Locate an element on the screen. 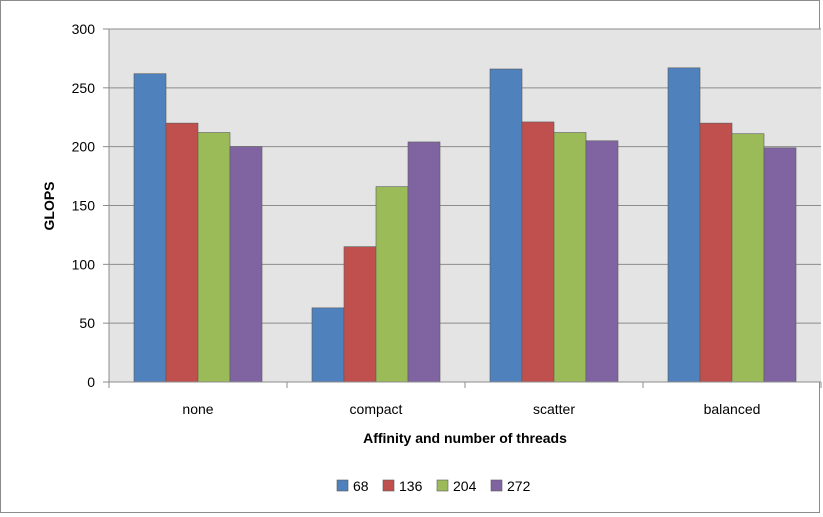 Image resolution: width=823 pixels, height=517 pixels. y-tick-label: 150 is located at coordinates (84, 206).